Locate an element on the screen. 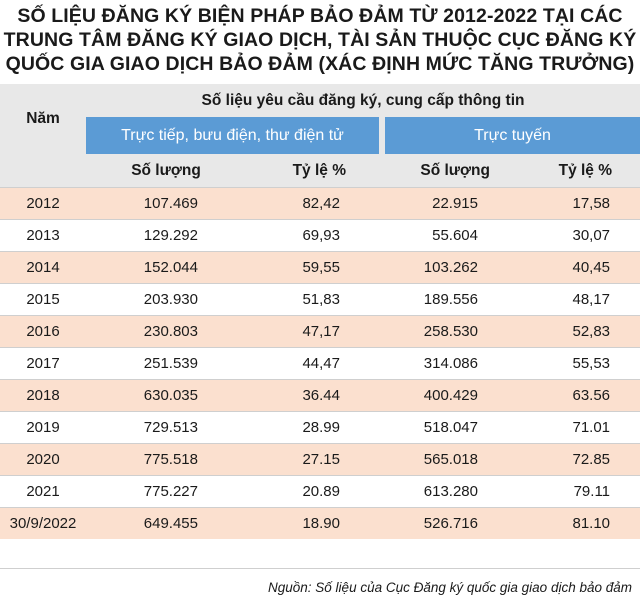 The width and height of the screenshot is (640, 599). table-row: 2020 775.518 27.15 565.018 72.85 is located at coordinates (320, 459).